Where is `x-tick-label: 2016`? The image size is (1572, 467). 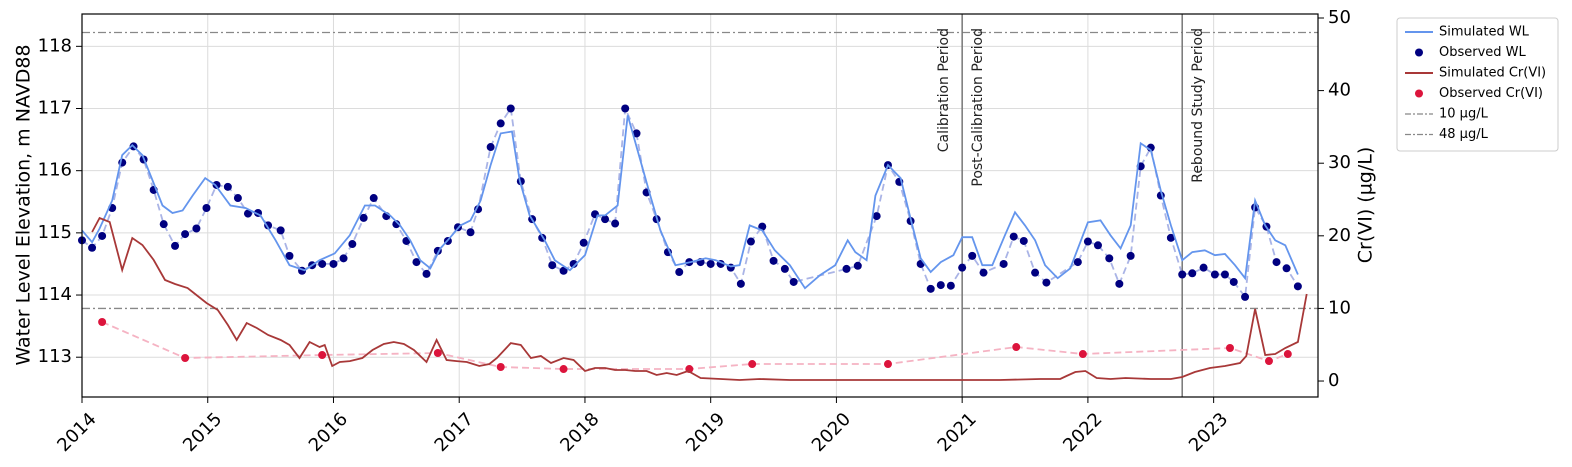
x-tick-label: 2016 is located at coordinates (328, 432).